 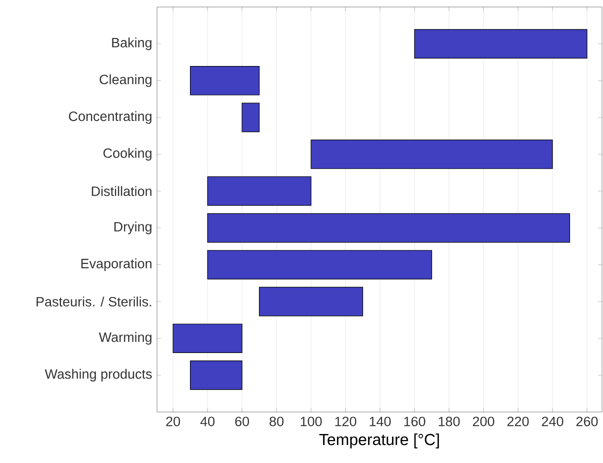 I want to click on y-tick-label: Evaporation, so click(x=116, y=265).